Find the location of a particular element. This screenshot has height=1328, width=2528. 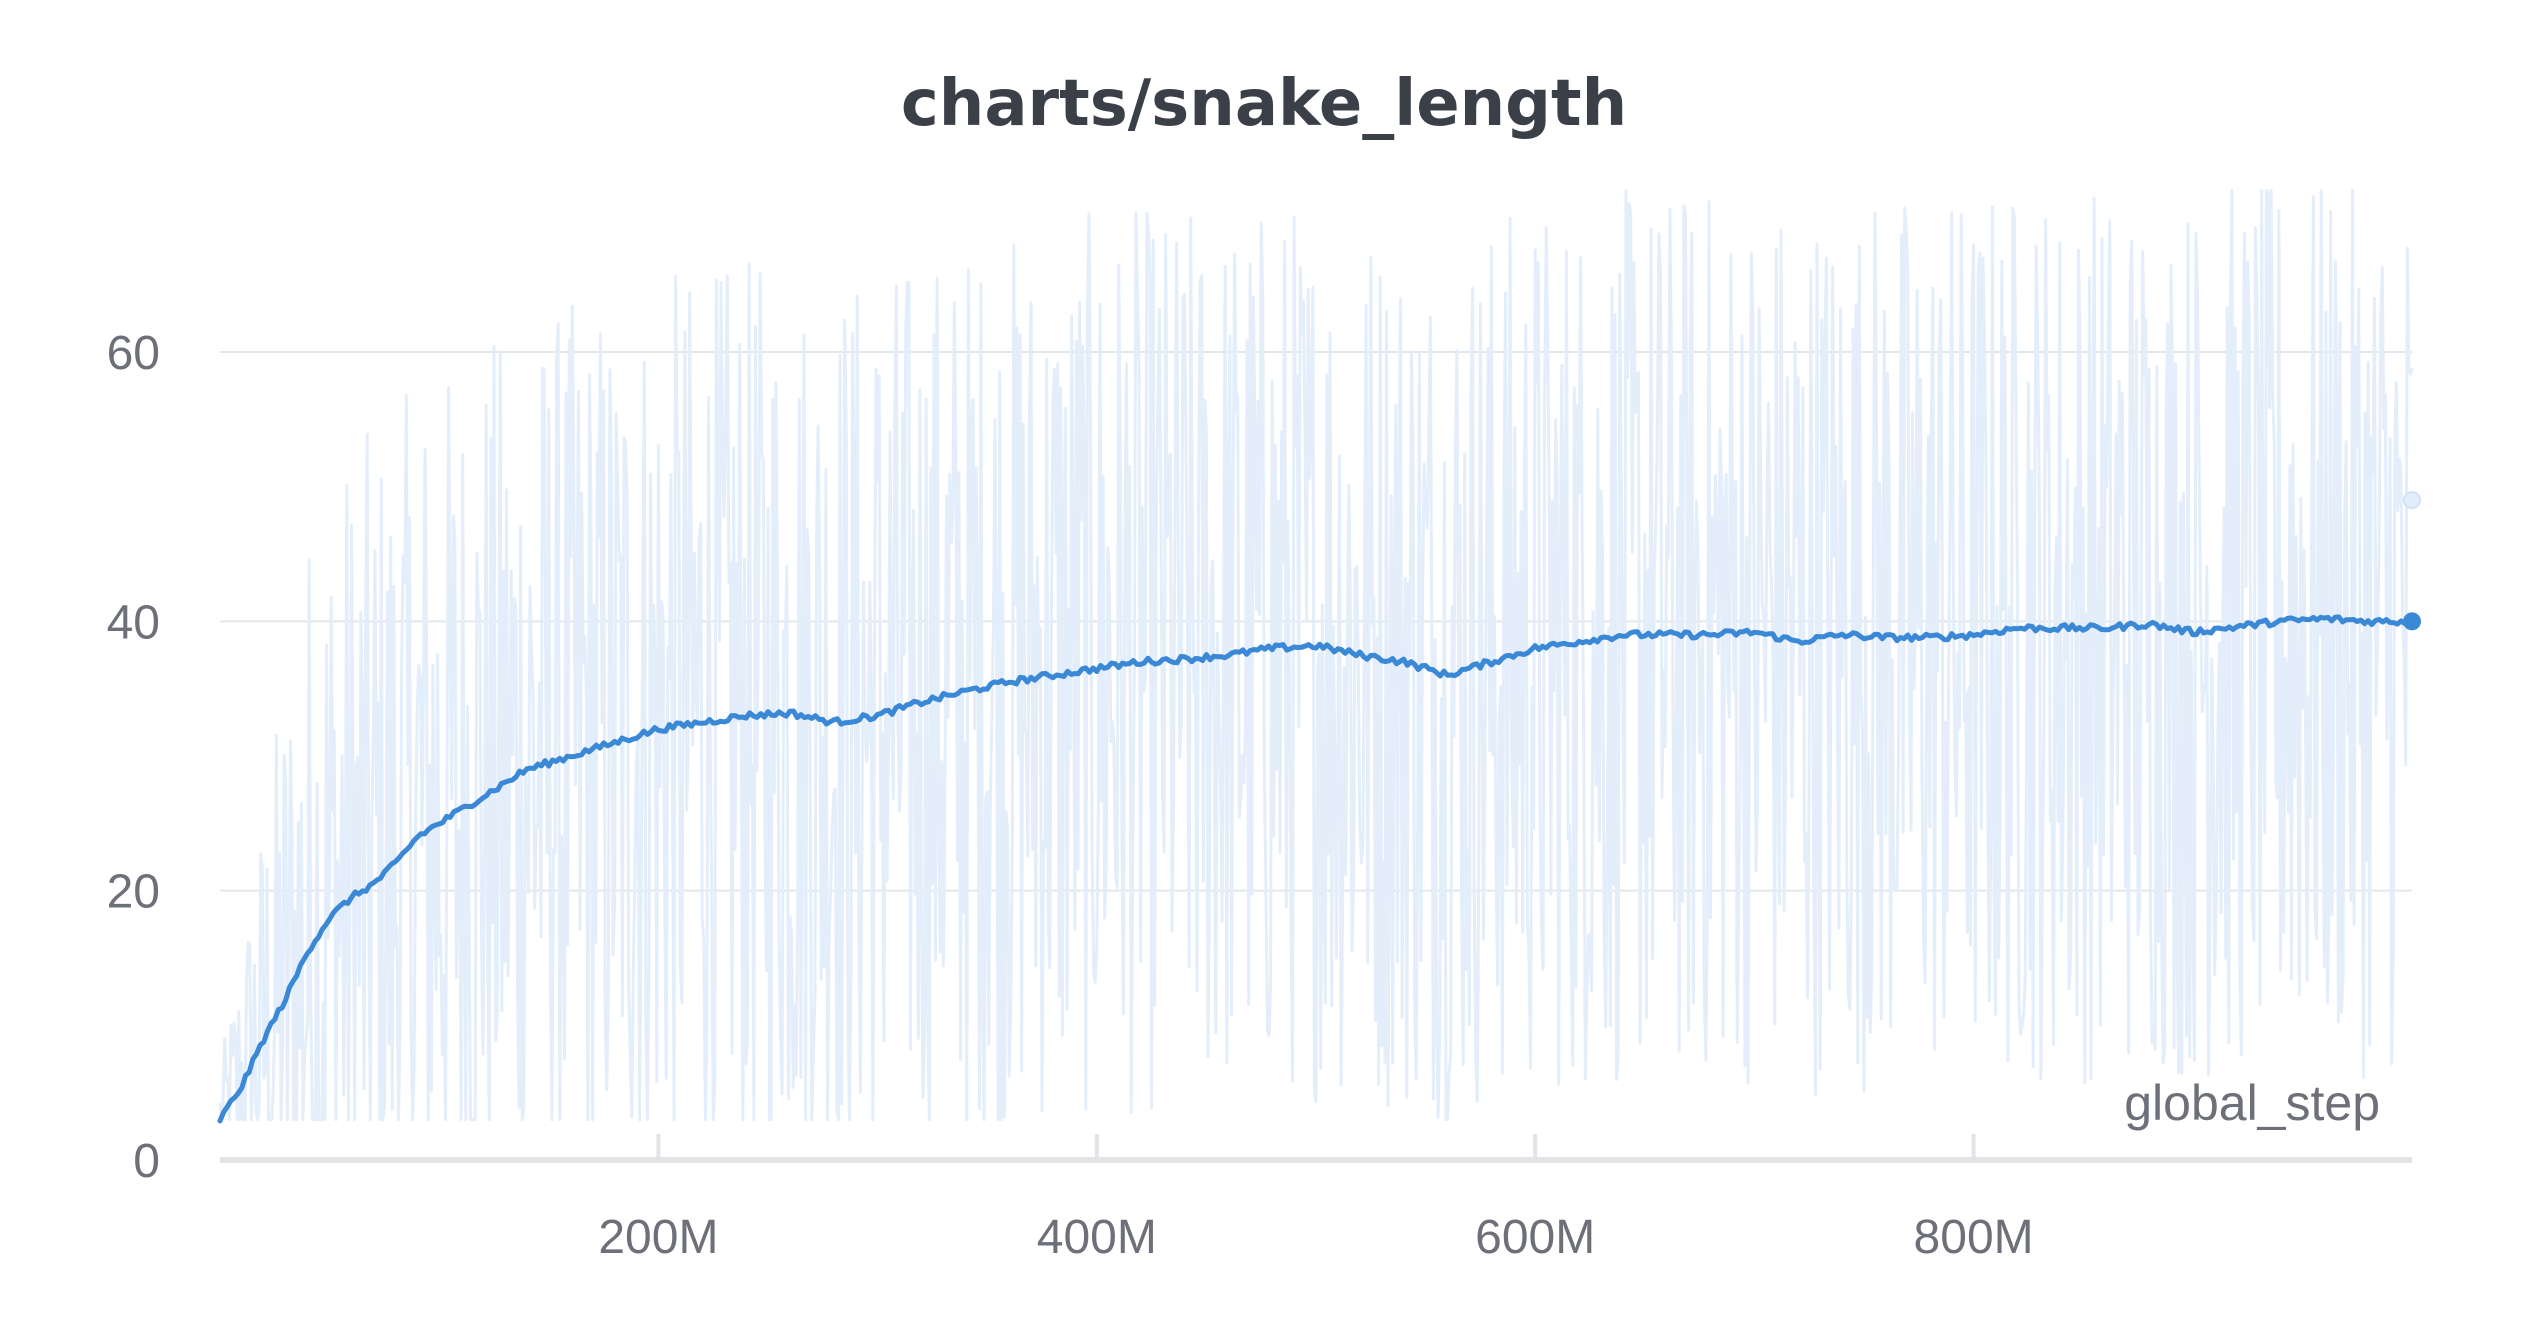

raw-series-endpoint is located at coordinates (2412, 500).